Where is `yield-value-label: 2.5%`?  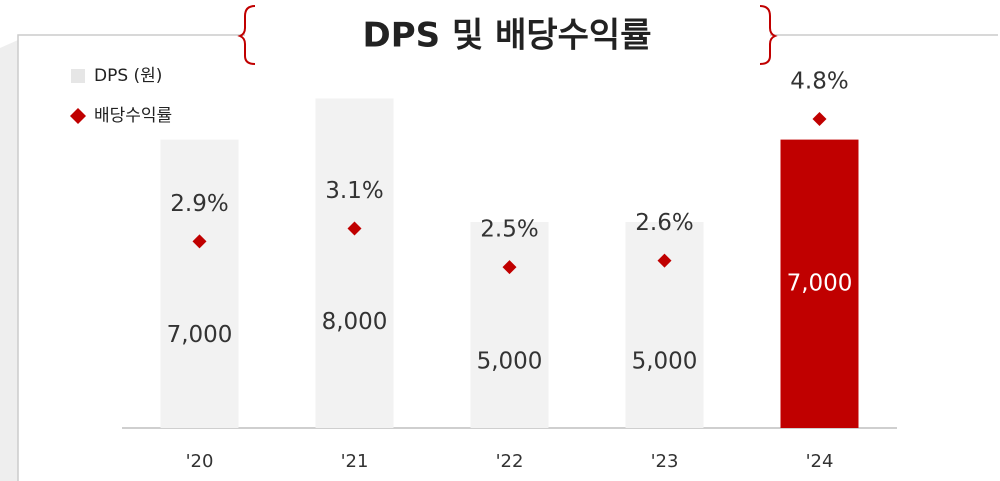 yield-value-label: 2.5% is located at coordinates (509, 230).